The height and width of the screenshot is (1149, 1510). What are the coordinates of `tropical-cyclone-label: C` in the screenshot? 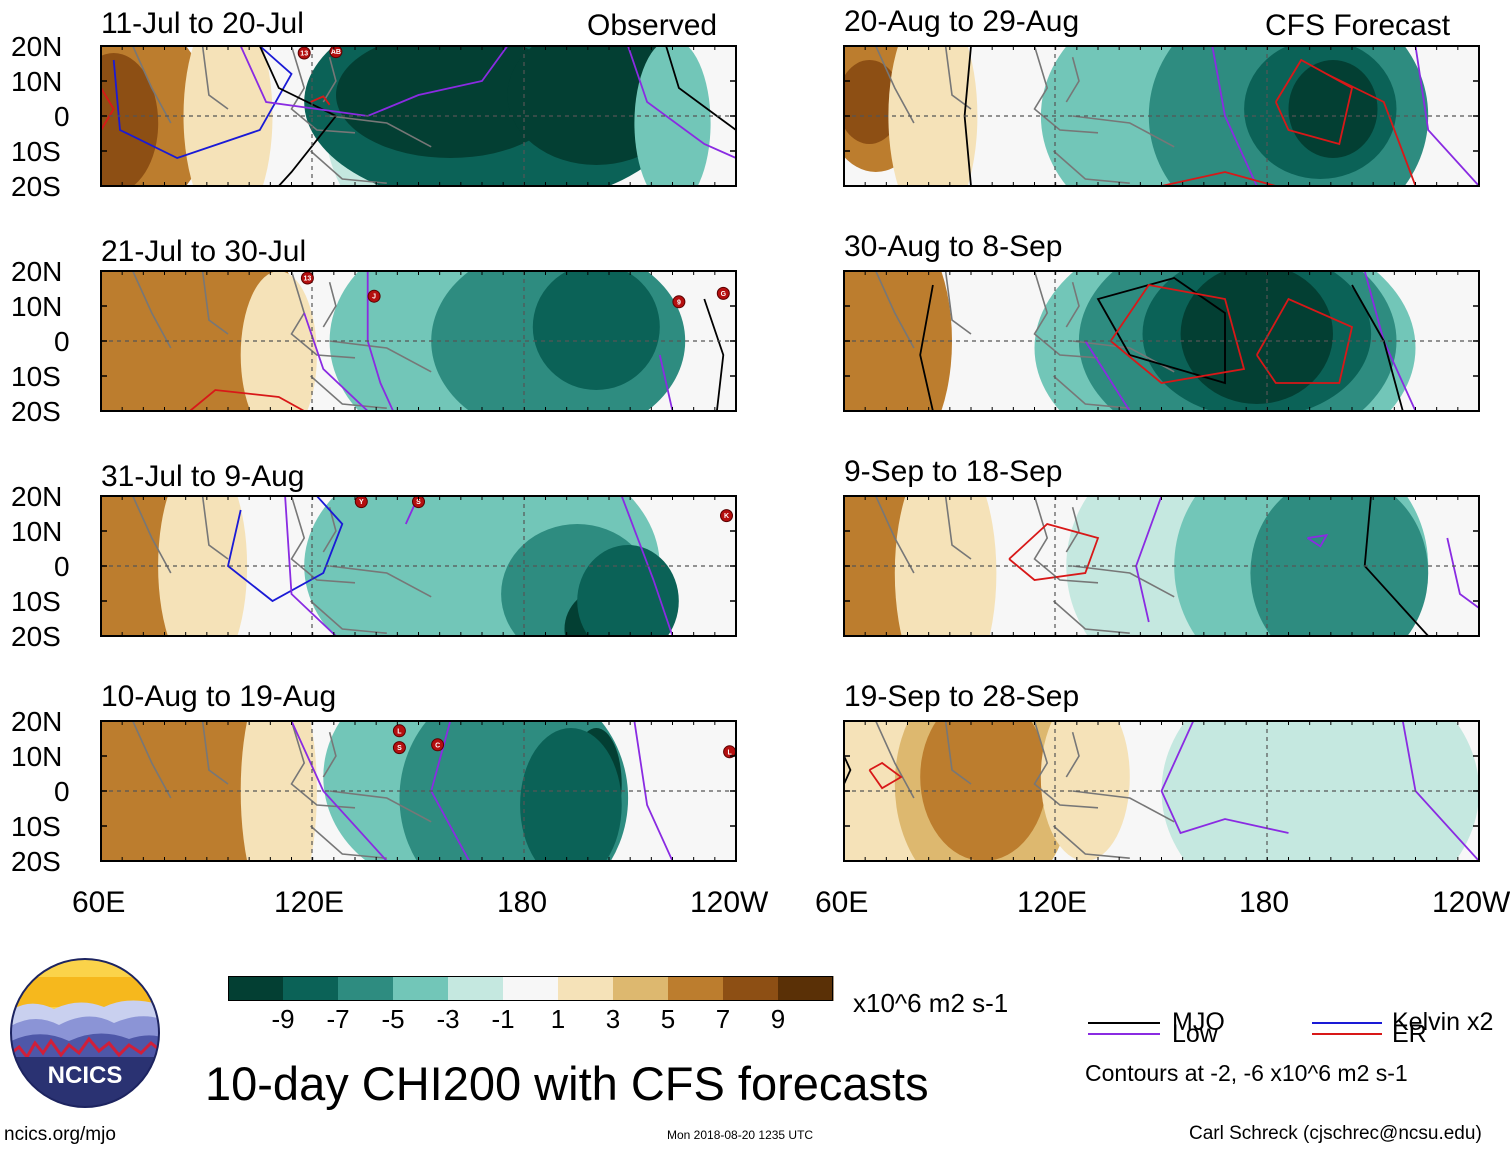 It's located at (437, 745).